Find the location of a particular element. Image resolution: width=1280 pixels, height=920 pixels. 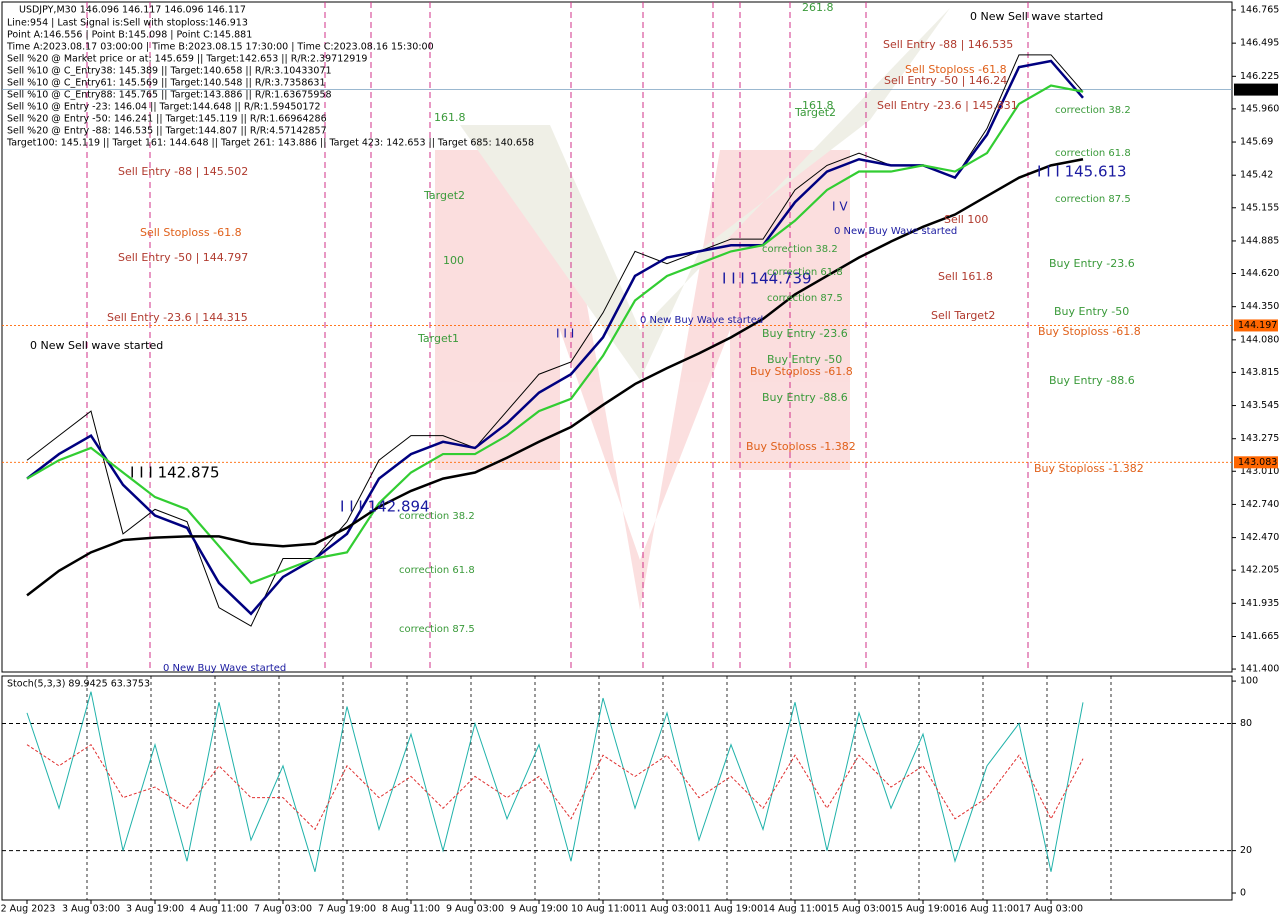

annotation: I I I is located at coordinates (565, 334).